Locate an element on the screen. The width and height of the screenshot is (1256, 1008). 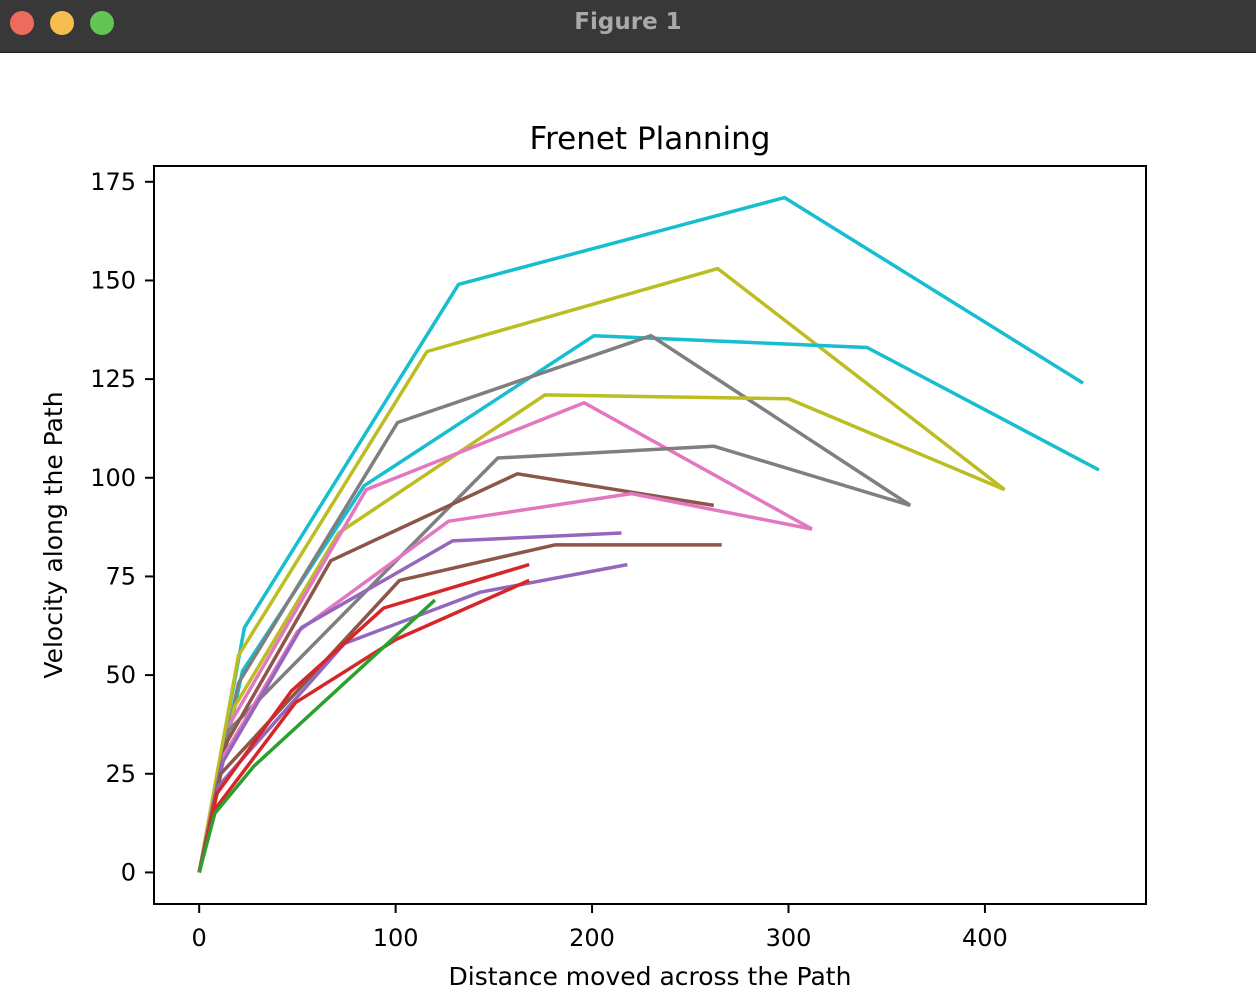
y-axis-label: Velocity along the Path is located at coordinates (53, 534).